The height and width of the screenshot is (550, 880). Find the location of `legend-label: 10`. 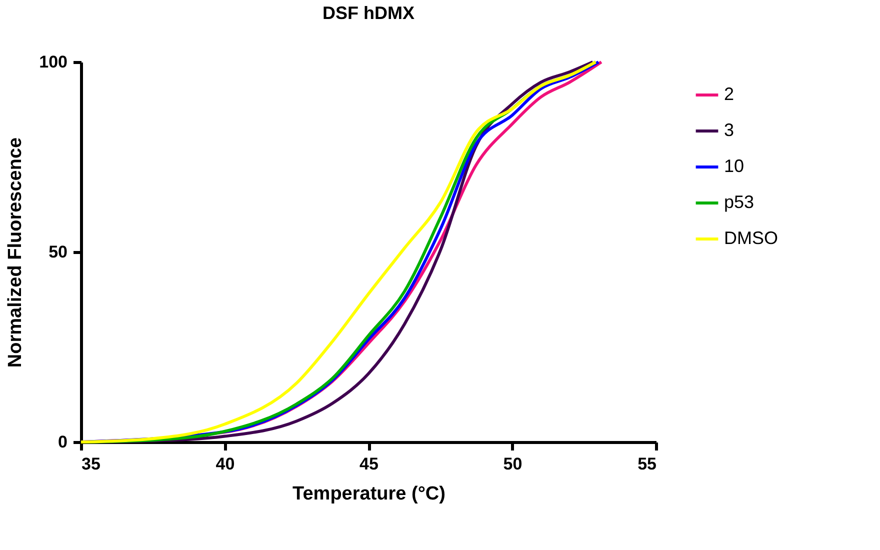

legend-label: 10 is located at coordinates (734, 166).